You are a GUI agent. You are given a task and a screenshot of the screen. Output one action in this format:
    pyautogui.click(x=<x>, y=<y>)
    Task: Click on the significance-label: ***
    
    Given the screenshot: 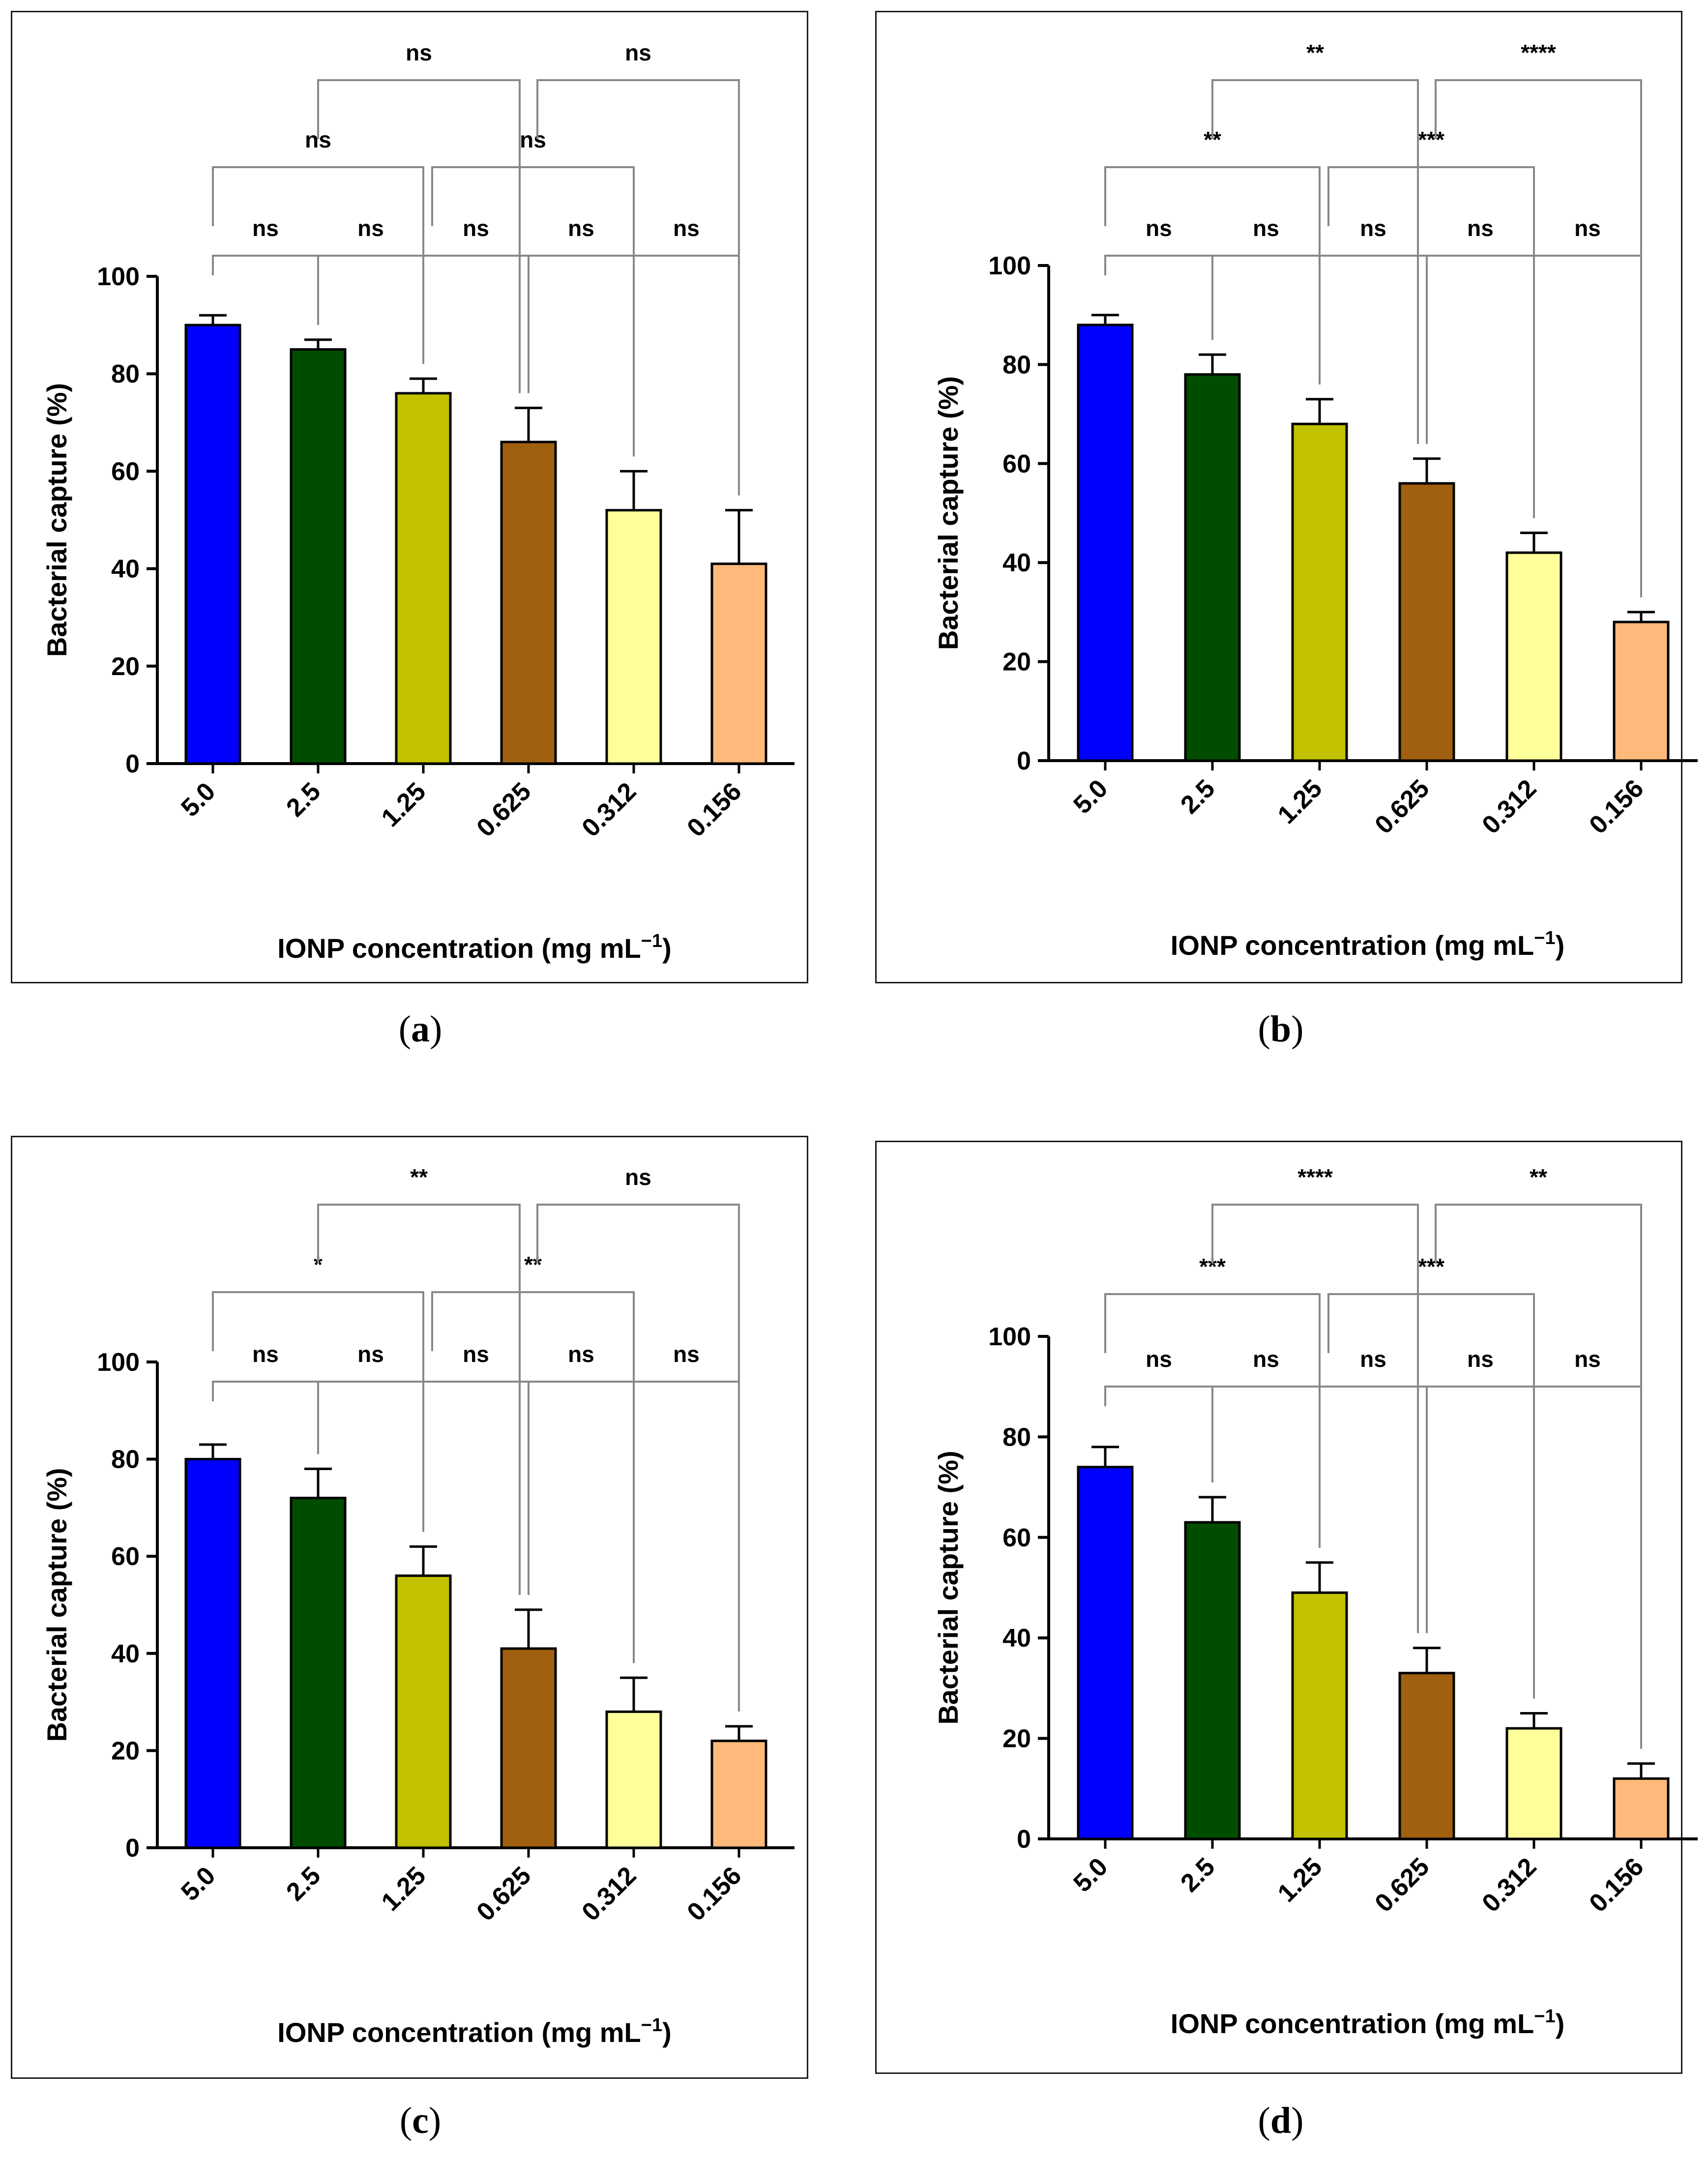 What is the action you would take?
    pyautogui.click(x=1431, y=1266)
    